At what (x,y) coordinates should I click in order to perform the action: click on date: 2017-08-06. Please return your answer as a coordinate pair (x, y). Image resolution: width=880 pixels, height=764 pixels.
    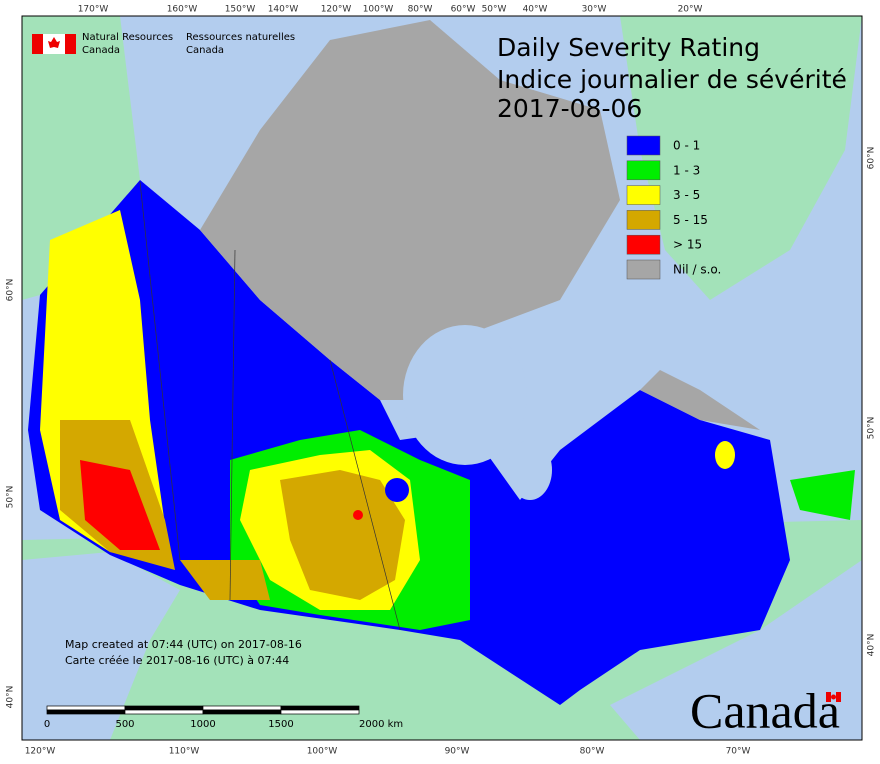
    Looking at the image, I should click on (569, 108).